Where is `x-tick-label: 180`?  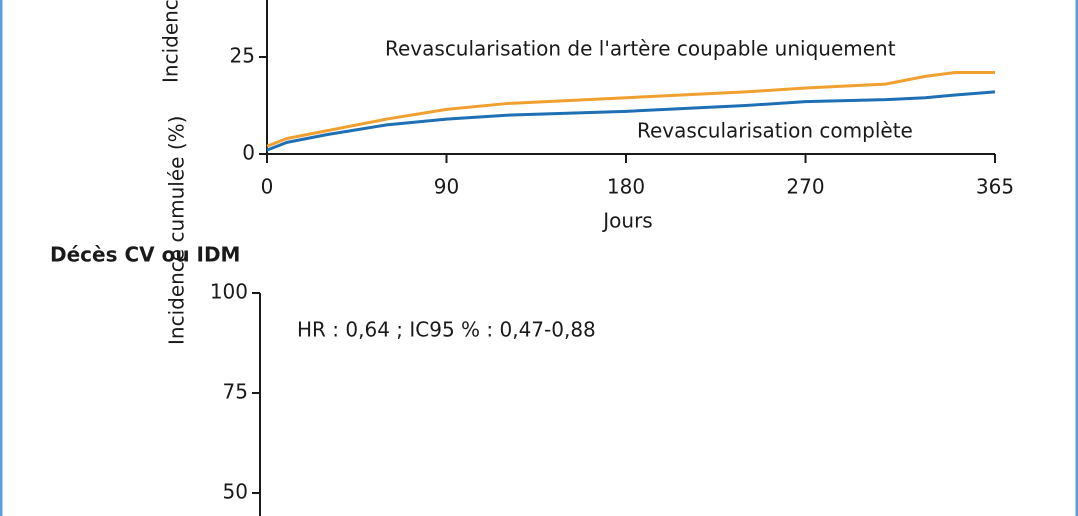
x-tick-label: 180 is located at coordinates (626, 187).